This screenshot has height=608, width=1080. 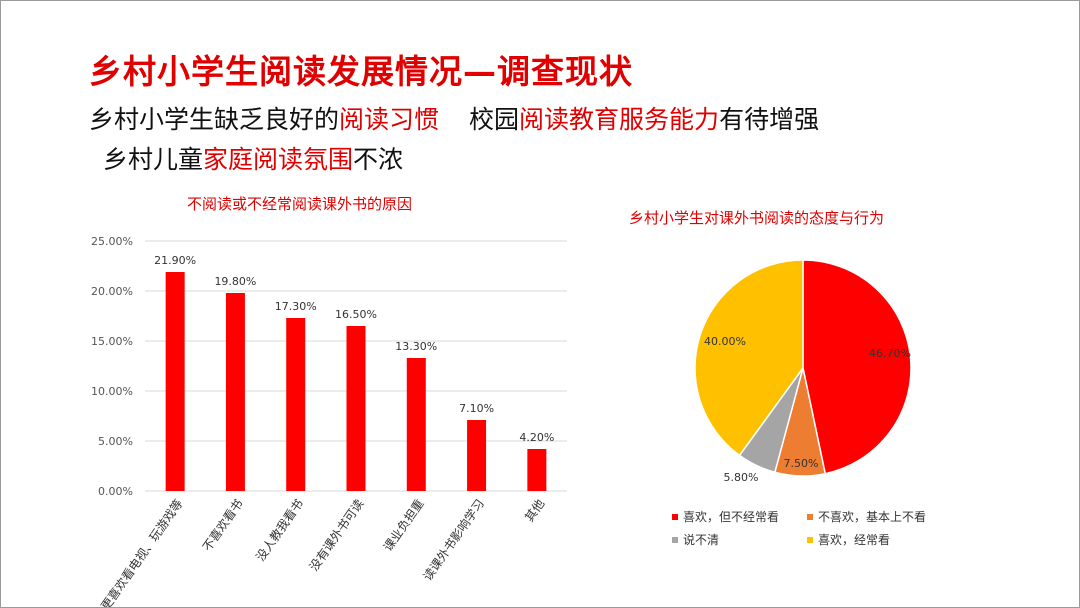 What do you see at coordinates (112, 291) in the screenshot?
I see `y-tick-label: 20.00%` at bounding box center [112, 291].